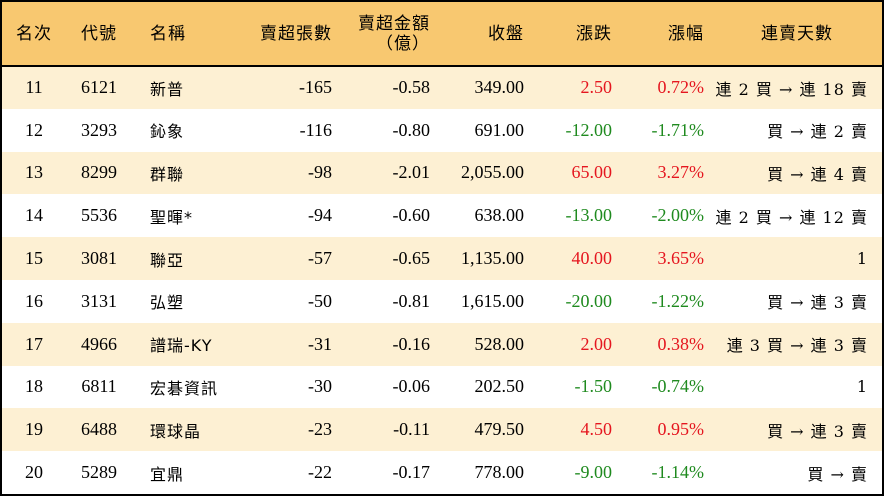  Describe the element at coordinates (492, 300) in the screenshot. I see `cell-close: 1,615.00` at that location.